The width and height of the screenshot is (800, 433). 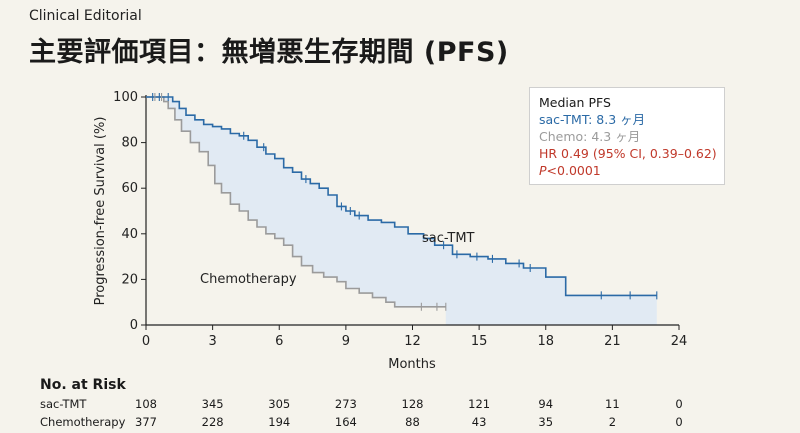 What do you see at coordinates (400, 423) in the screenshot?
I see `at-risk-row: Chemotherapy 377 228 194 164 88 43 35 2 0` at bounding box center [400, 423].